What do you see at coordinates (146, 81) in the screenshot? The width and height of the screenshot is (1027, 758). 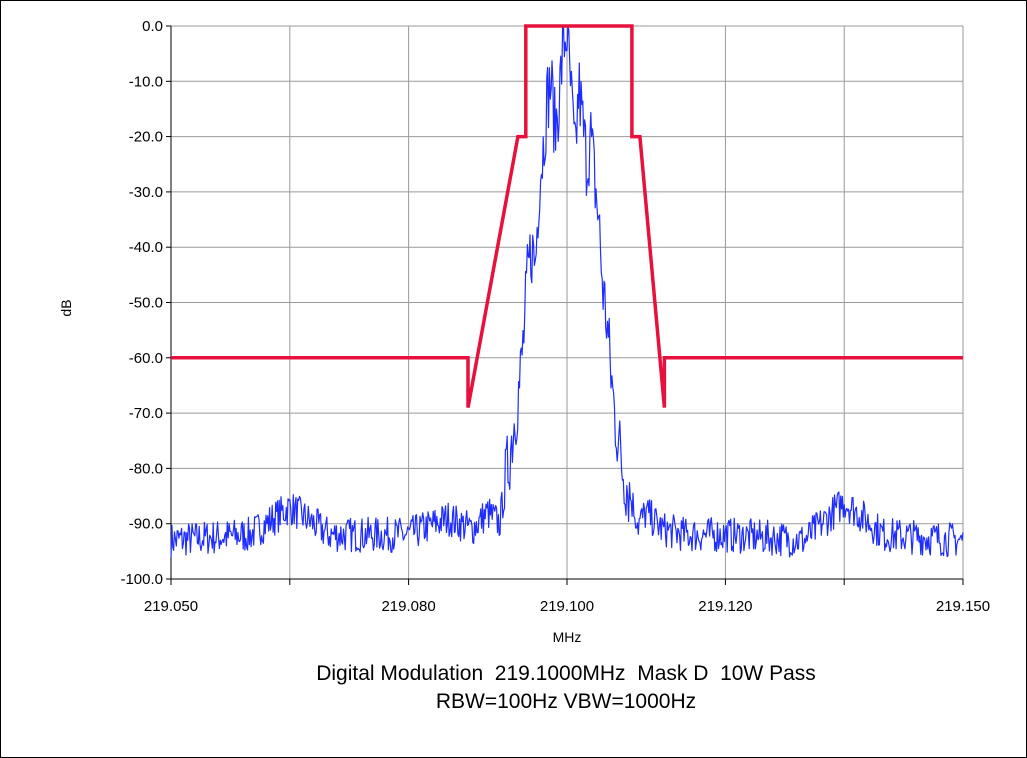 I see `y-tick-label: -10.0` at bounding box center [146, 81].